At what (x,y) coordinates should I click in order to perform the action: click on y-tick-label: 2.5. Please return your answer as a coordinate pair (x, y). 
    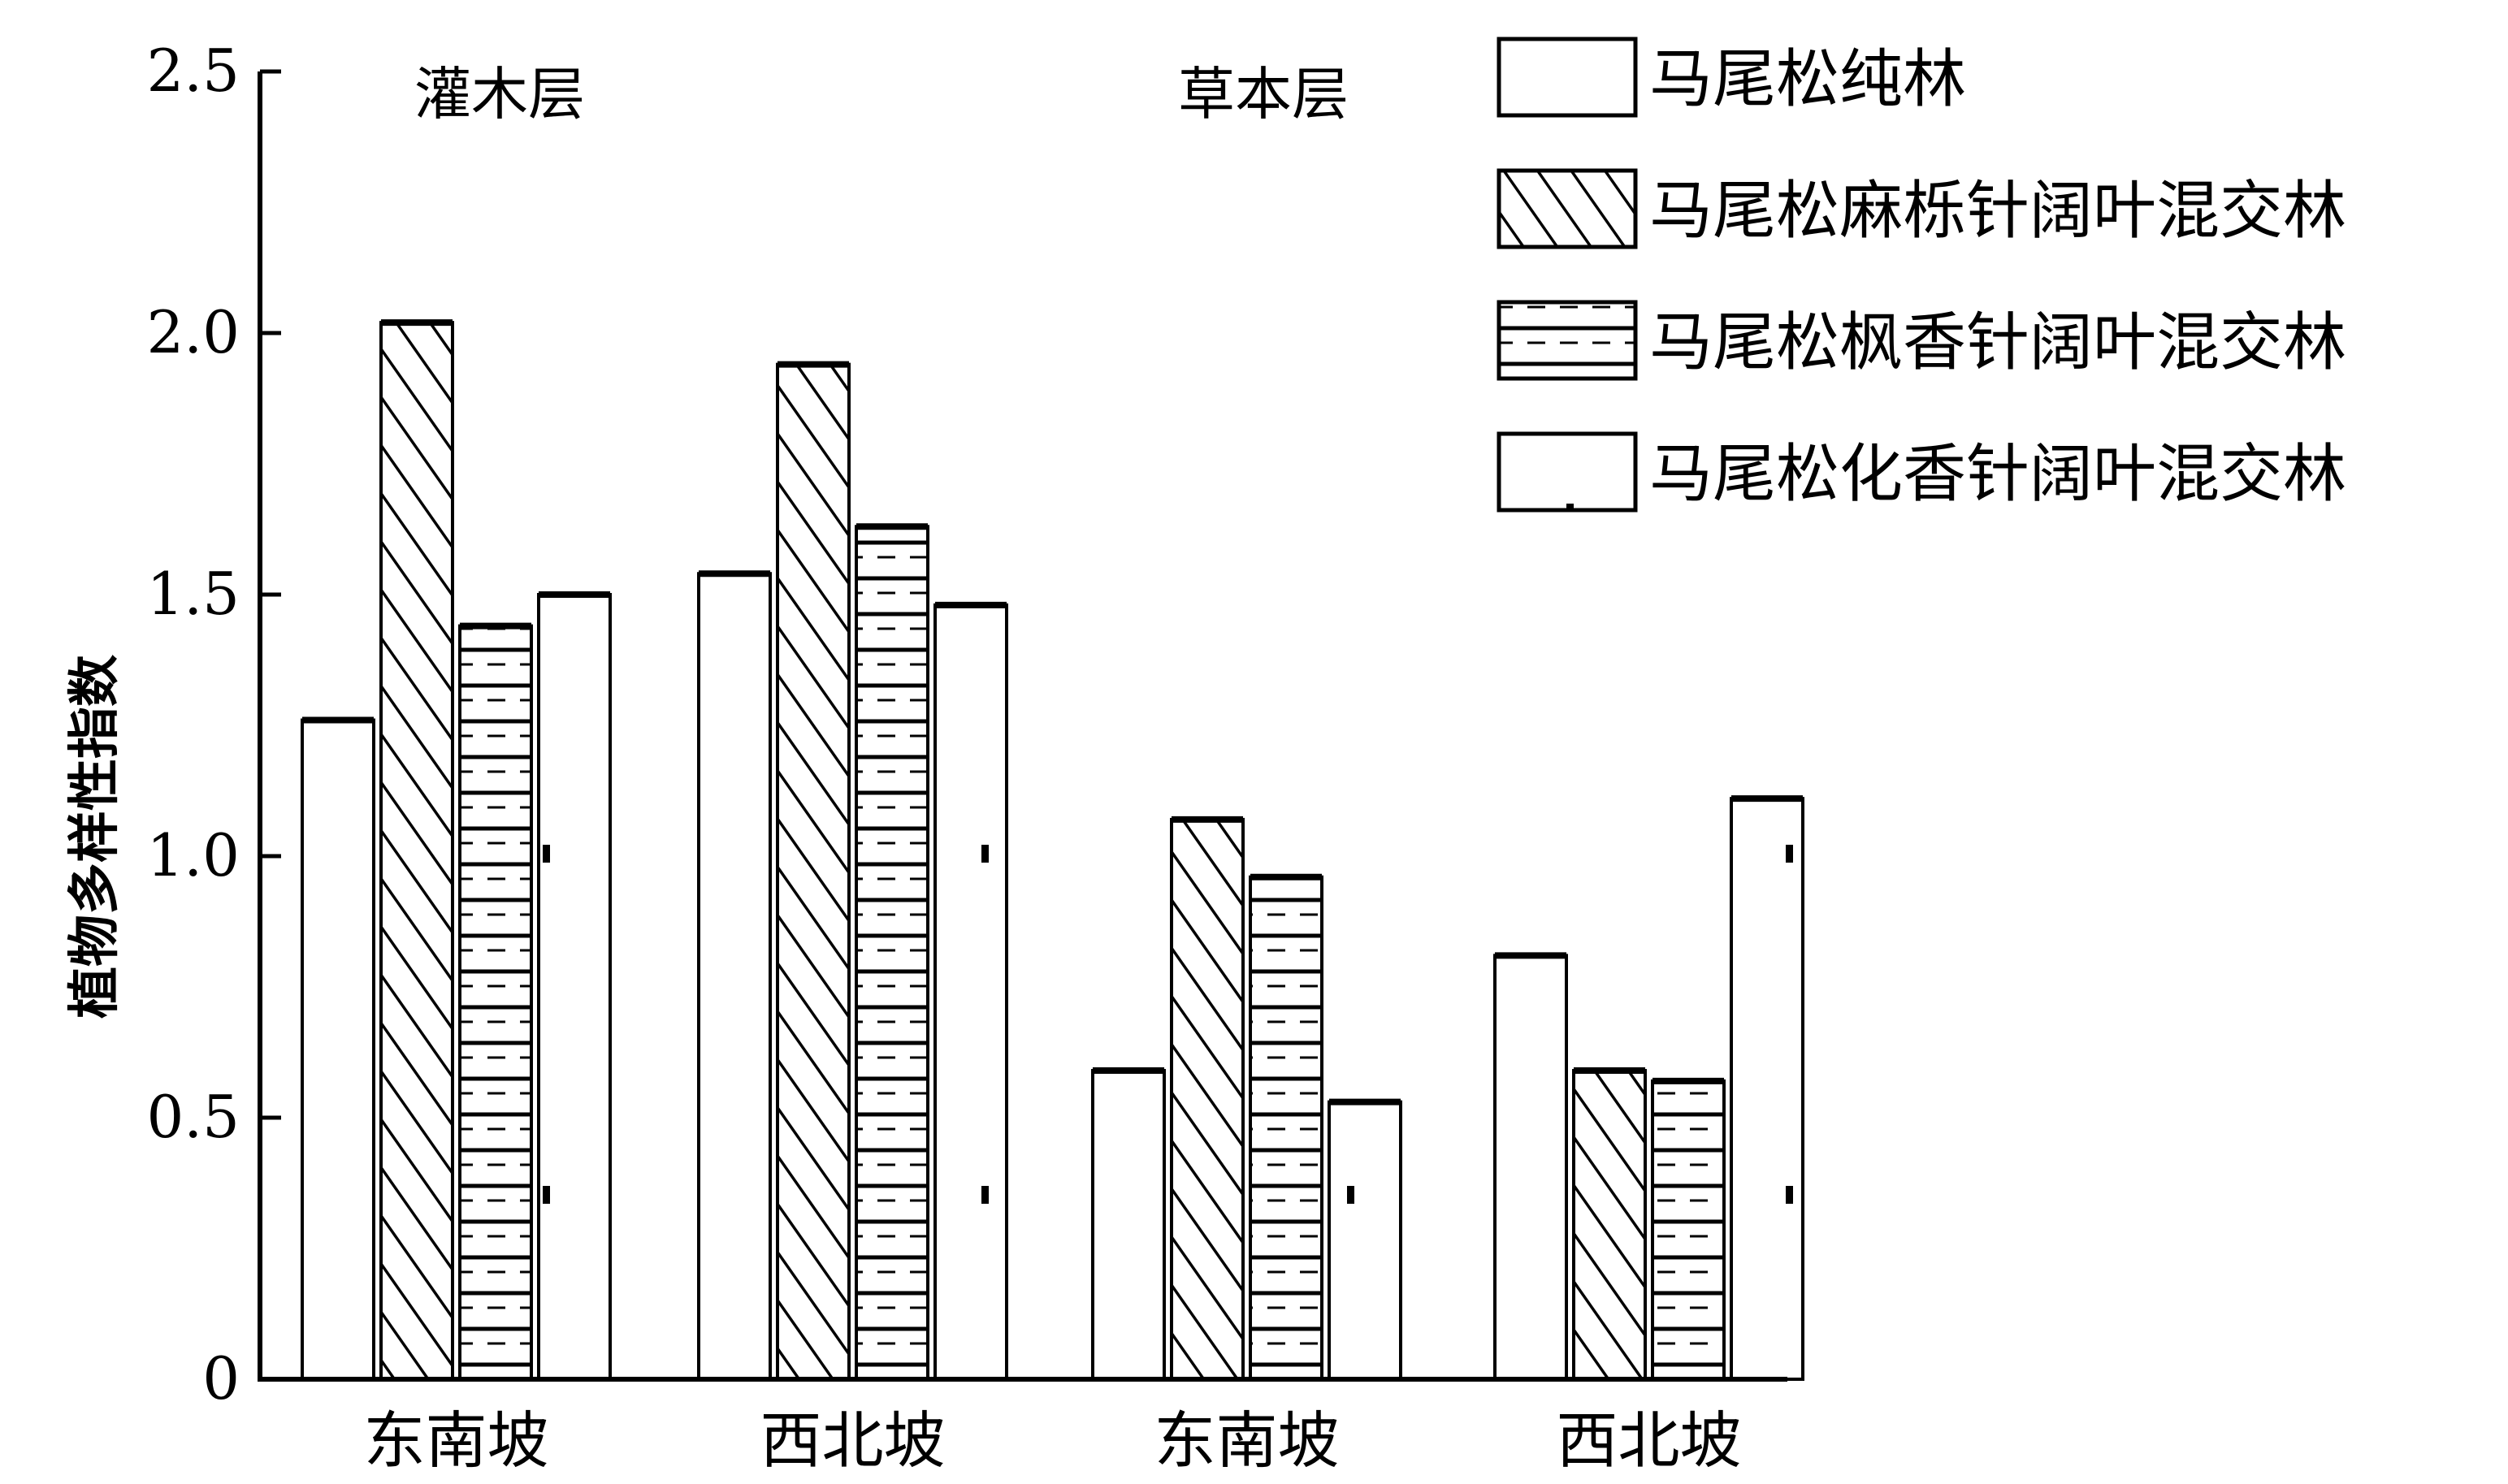
    Looking at the image, I should click on (193, 71).